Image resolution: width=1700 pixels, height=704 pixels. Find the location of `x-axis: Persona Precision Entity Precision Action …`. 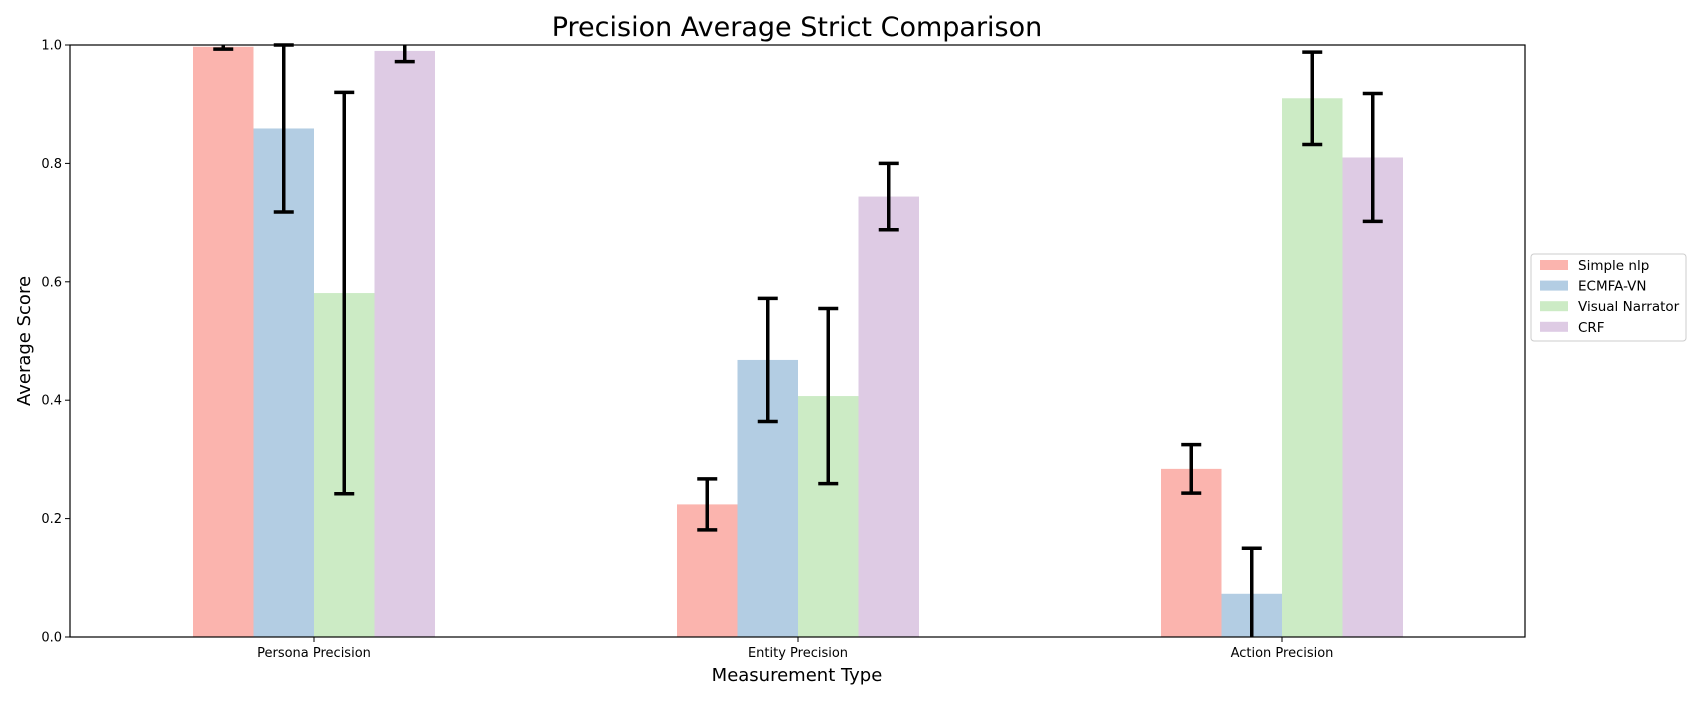

x-axis: Persona Precision Entity Precision Action … is located at coordinates (795, 649).